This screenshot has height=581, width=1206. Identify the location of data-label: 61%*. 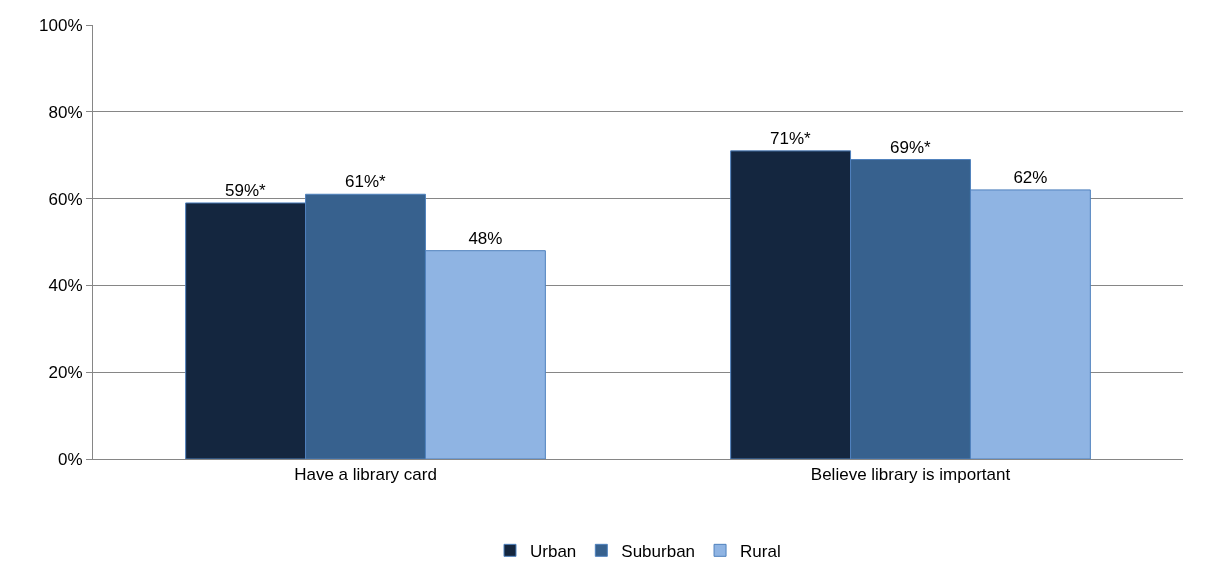
(365, 182).